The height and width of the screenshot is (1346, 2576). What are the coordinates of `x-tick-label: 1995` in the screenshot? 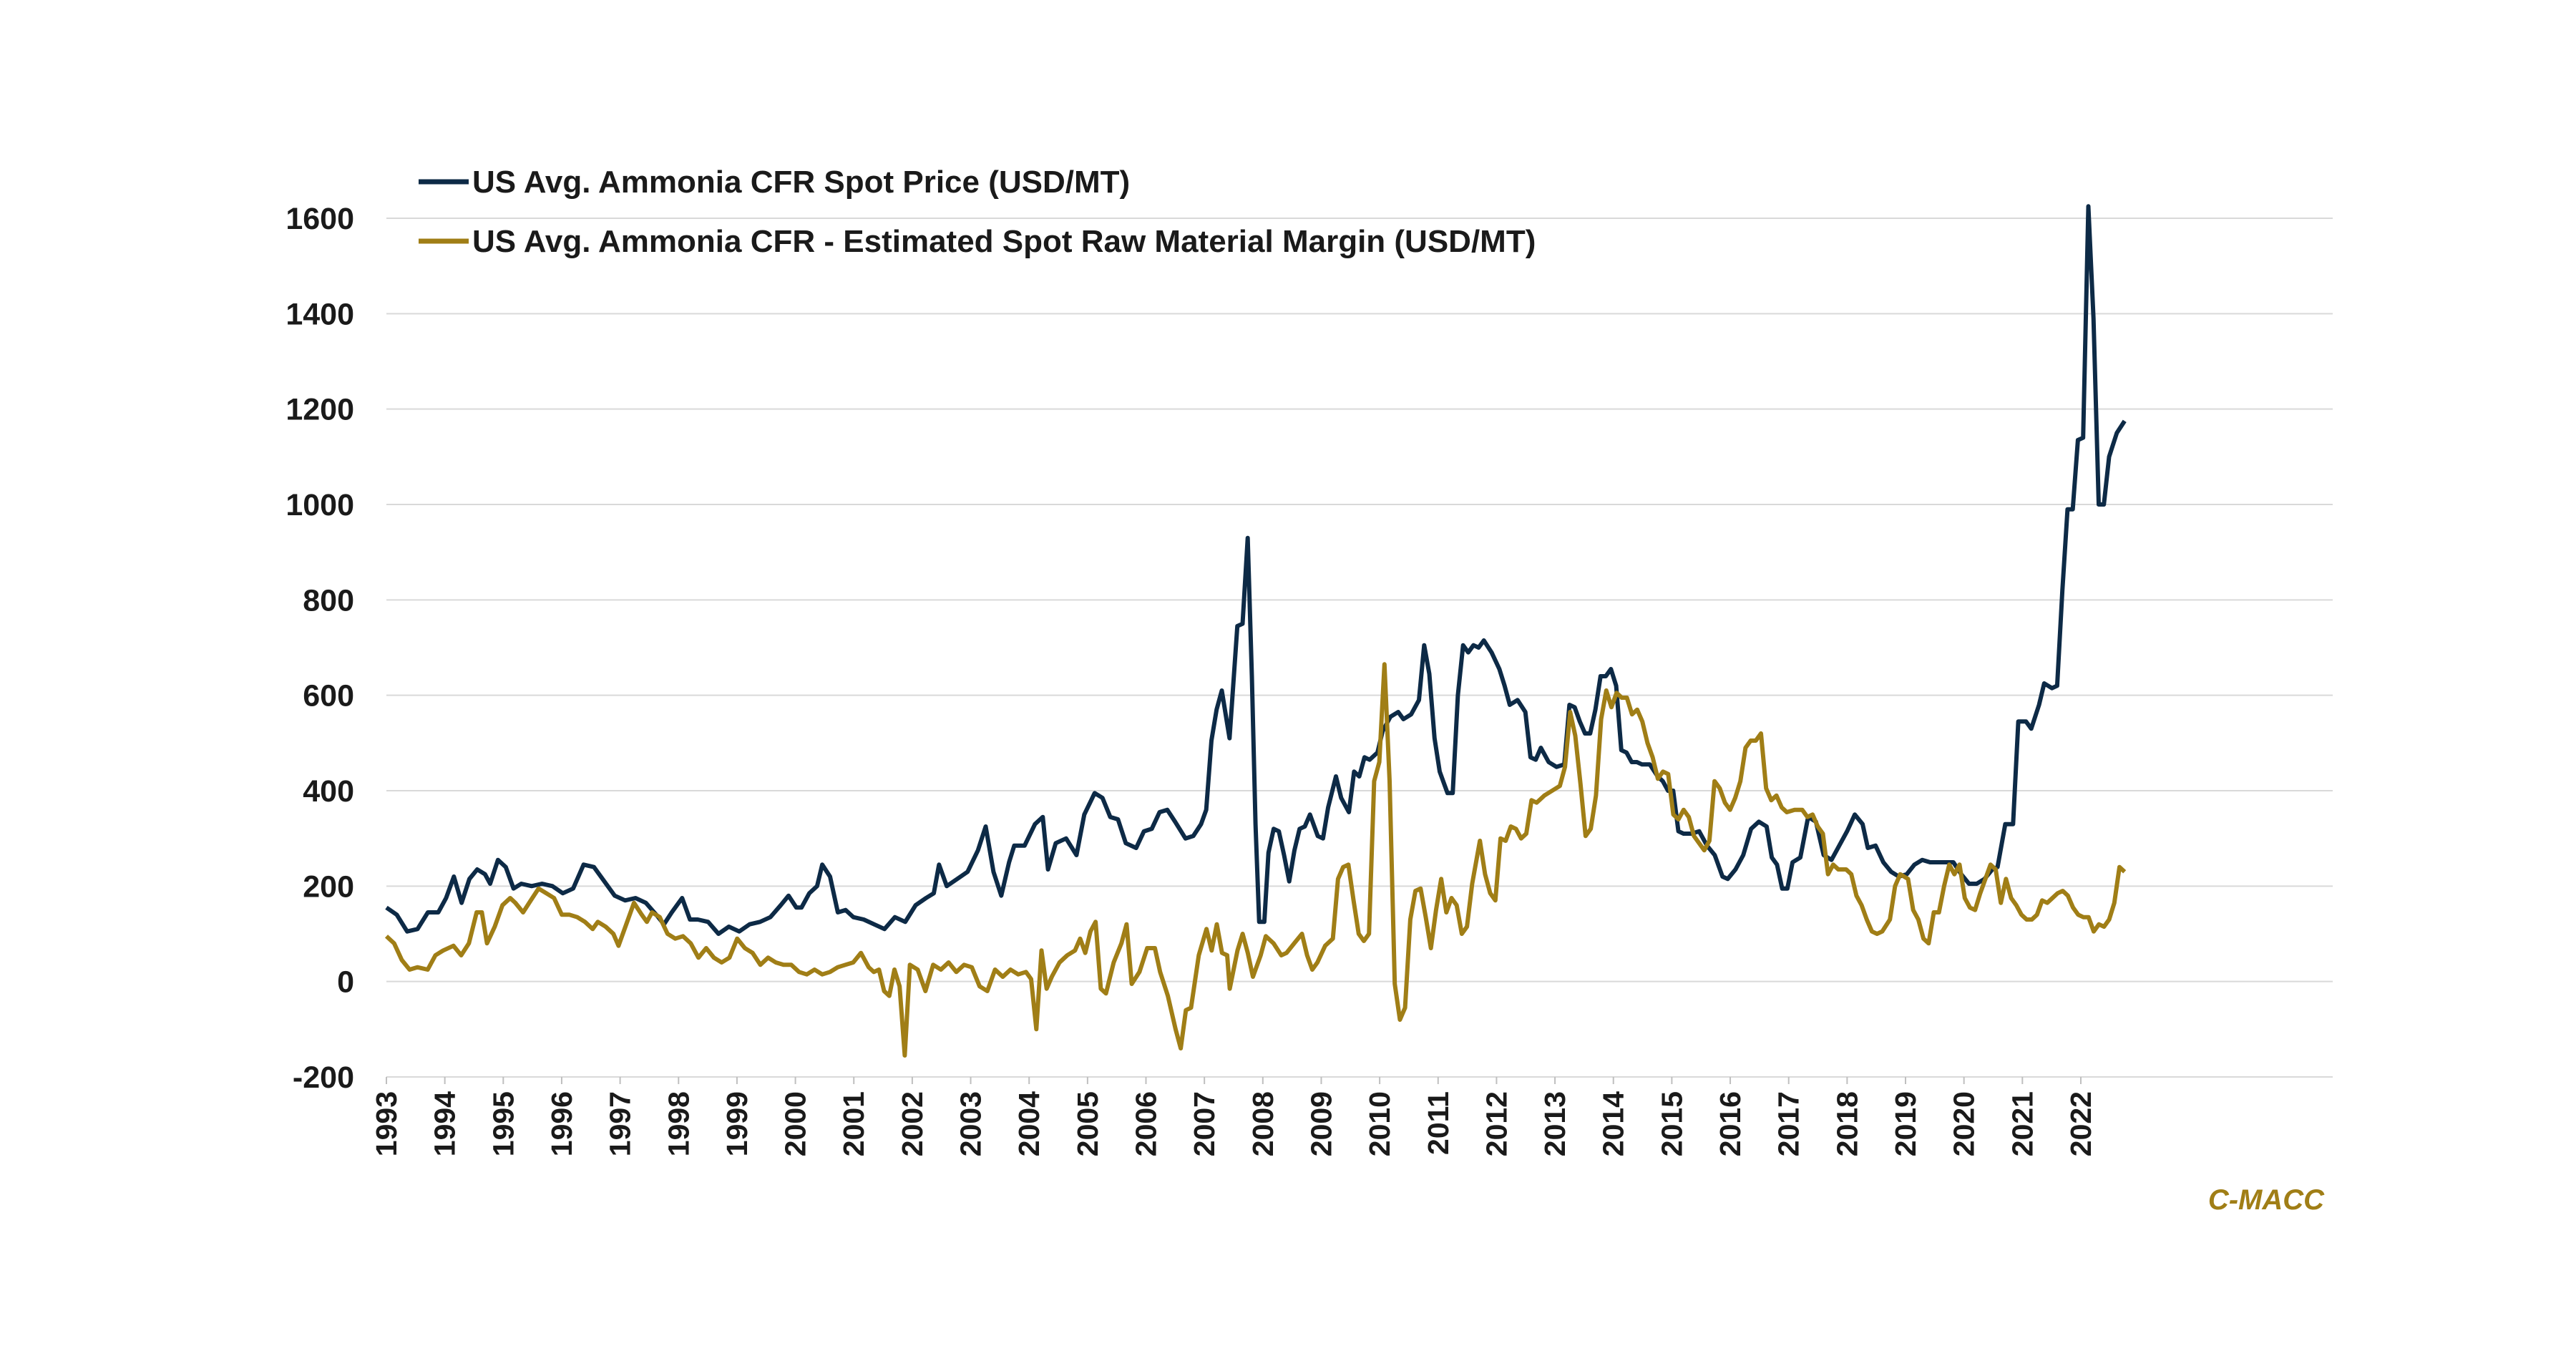 It's located at (503, 1123).